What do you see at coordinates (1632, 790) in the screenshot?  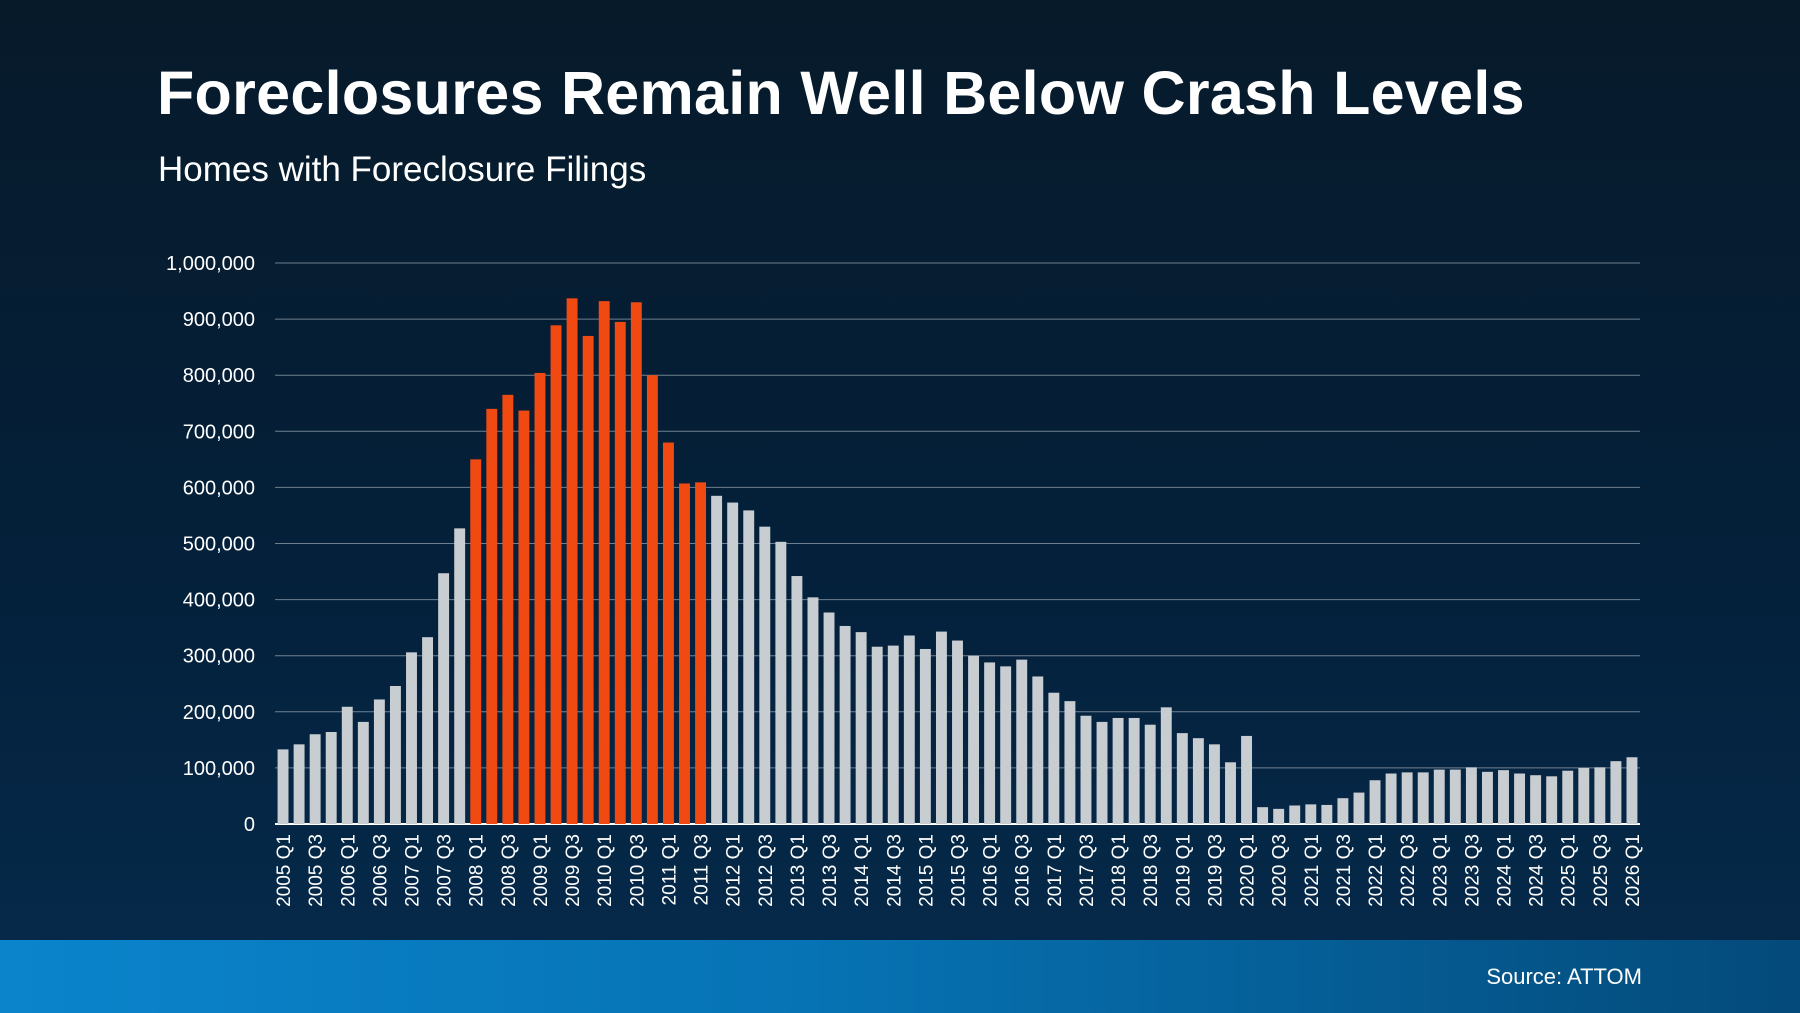 I see `bar-2026-q1` at bounding box center [1632, 790].